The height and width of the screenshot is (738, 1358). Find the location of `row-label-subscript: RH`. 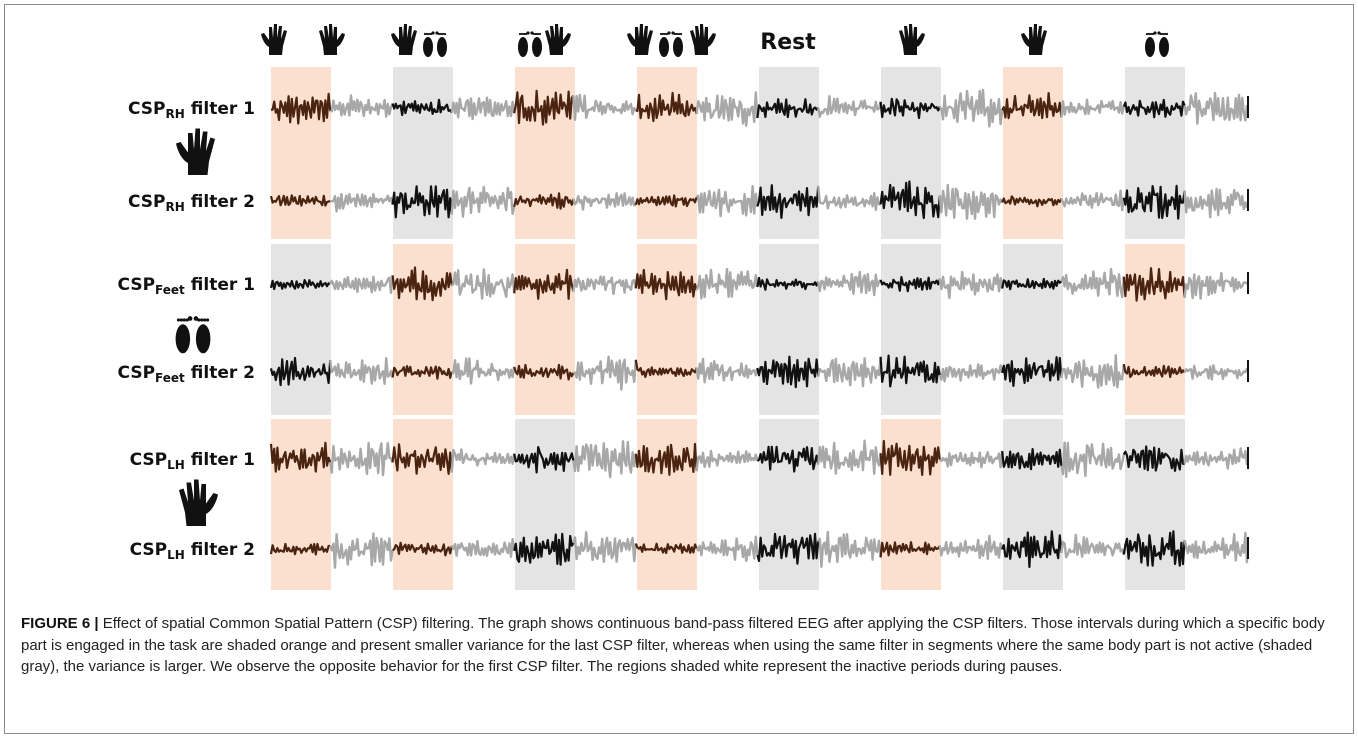

row-label-subscript: RH is located at coordinates (174, 207).